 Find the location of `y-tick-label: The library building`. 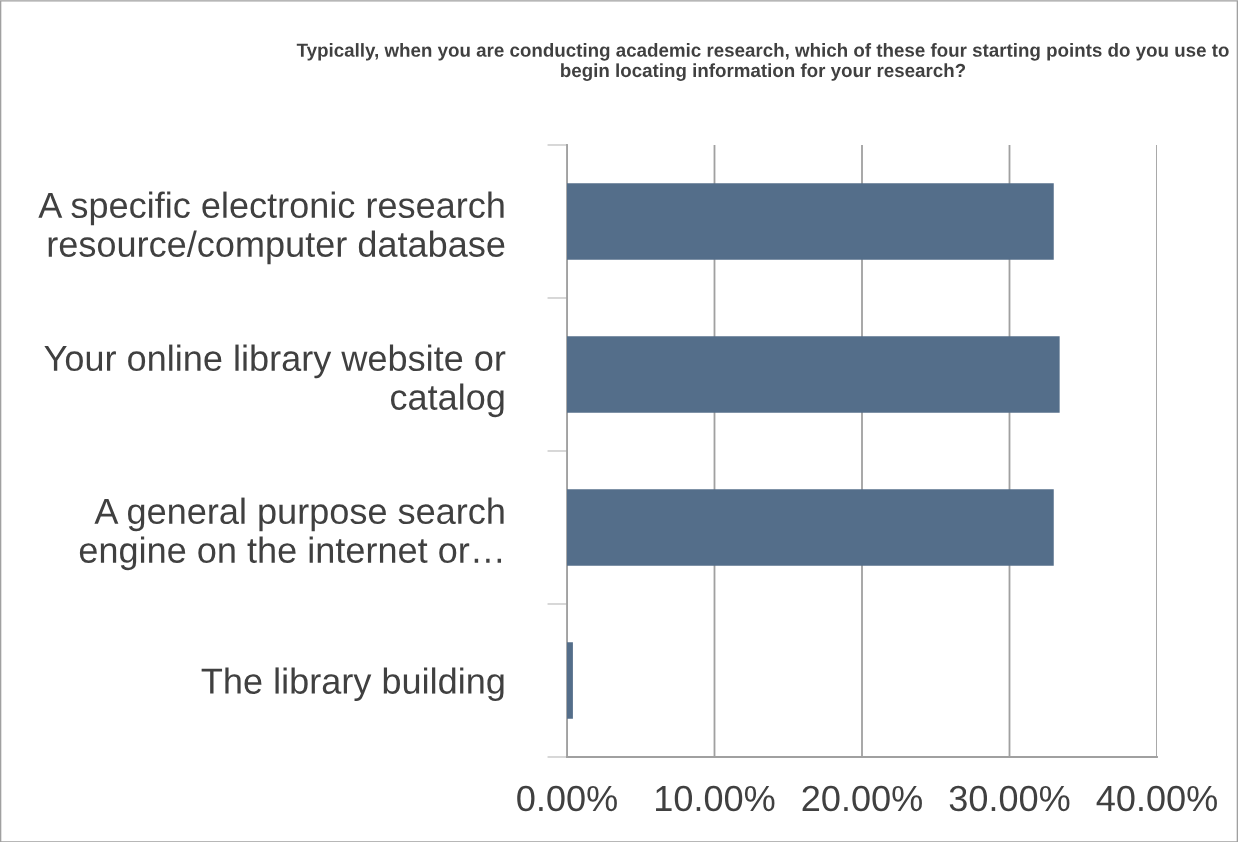

y-tick-label: The library building is located at coordinates (352, 684).